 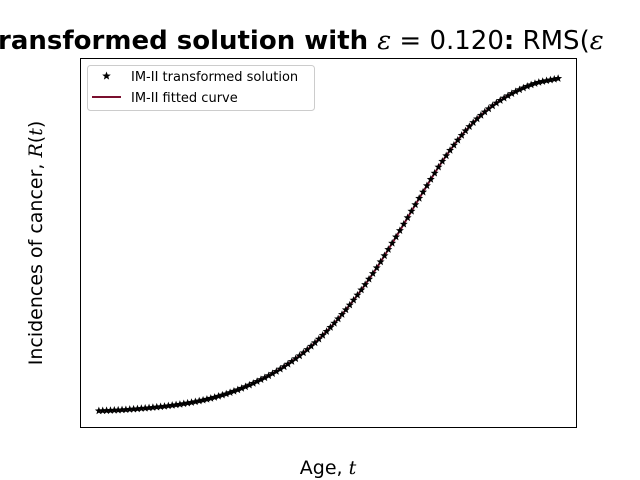 I want to click on title-part1: ransformed solution with, so click(x=188, y=41).